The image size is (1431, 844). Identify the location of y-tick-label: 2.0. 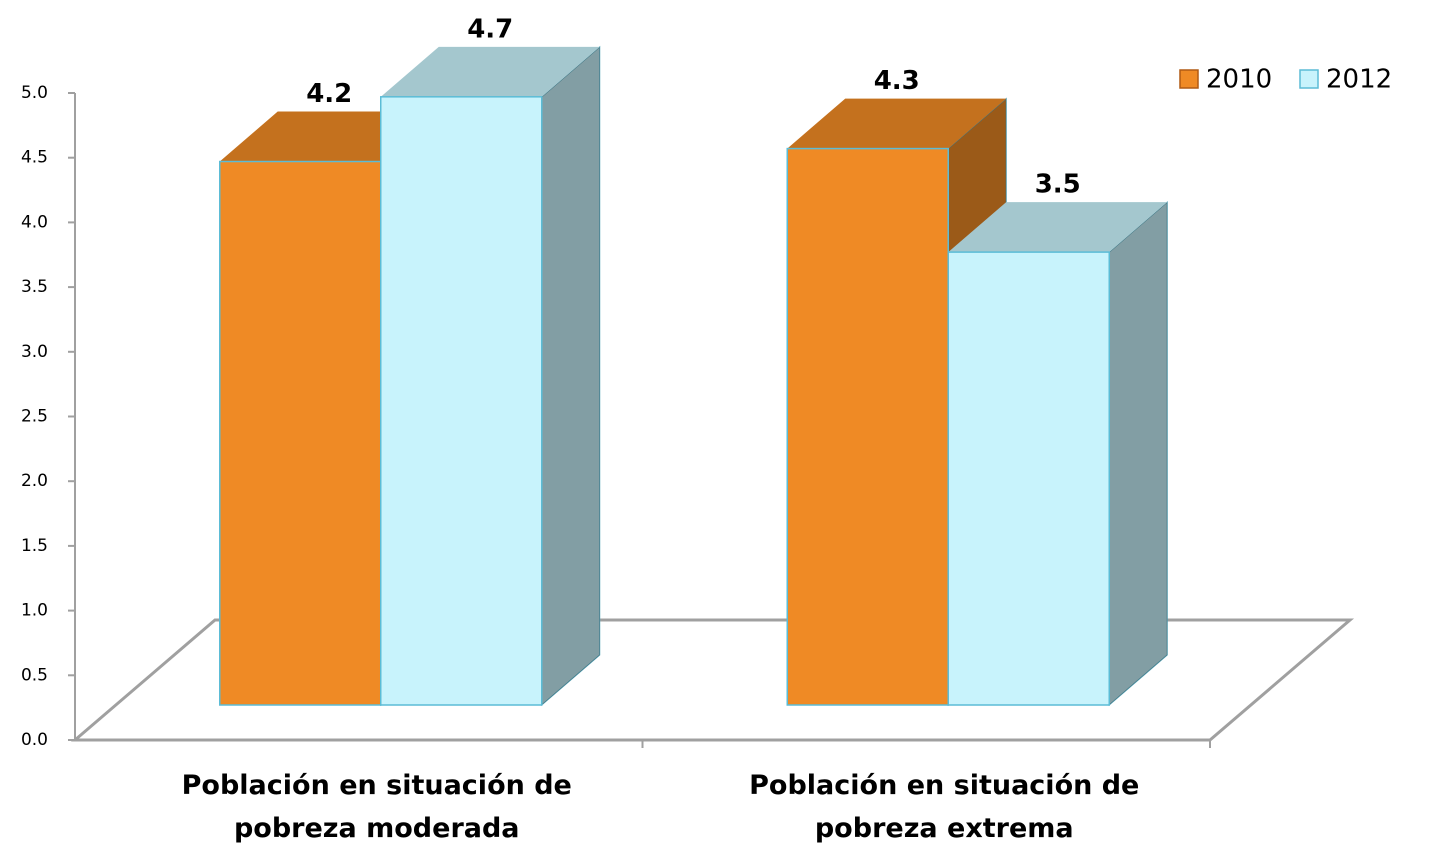
(34, 481).